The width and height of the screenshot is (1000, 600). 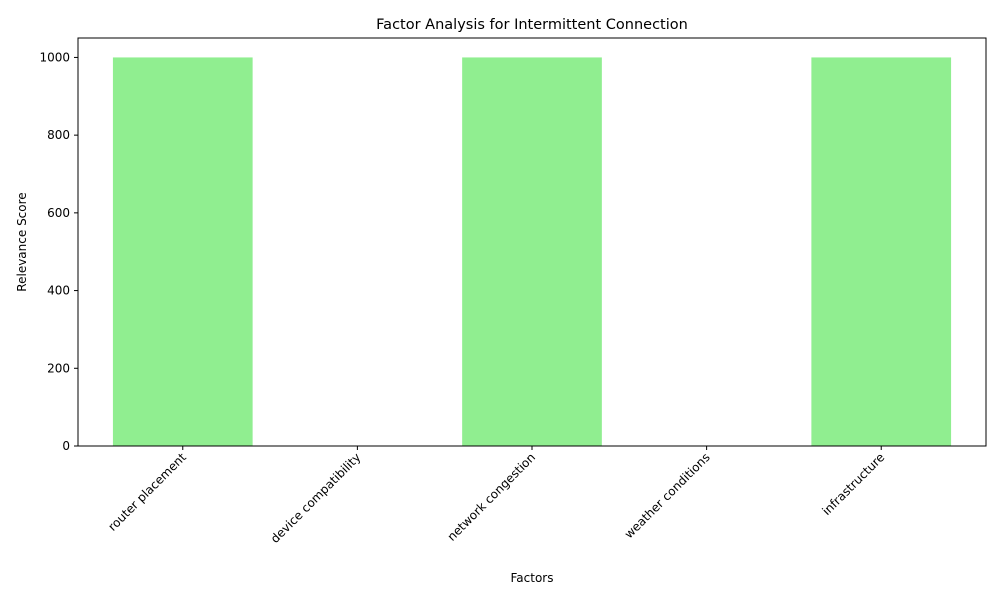 I want to click on bar-network-congestion, so click(x=532, y=252).